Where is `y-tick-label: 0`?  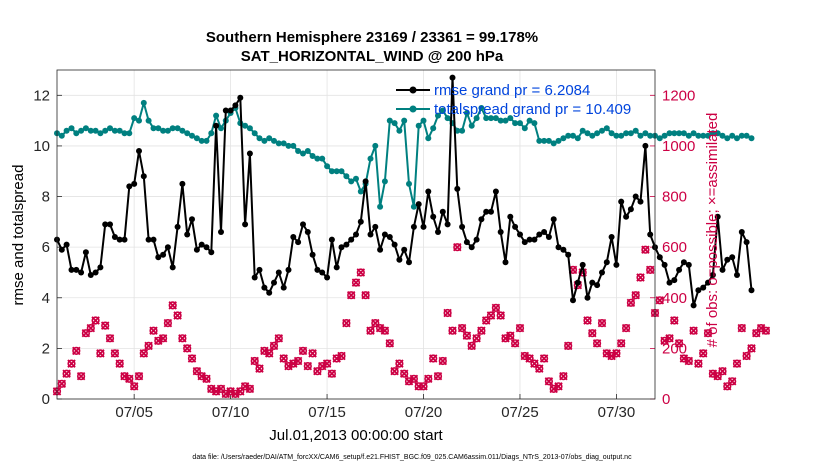 y-tick-label: 0 is located at coordinates (46, 399).